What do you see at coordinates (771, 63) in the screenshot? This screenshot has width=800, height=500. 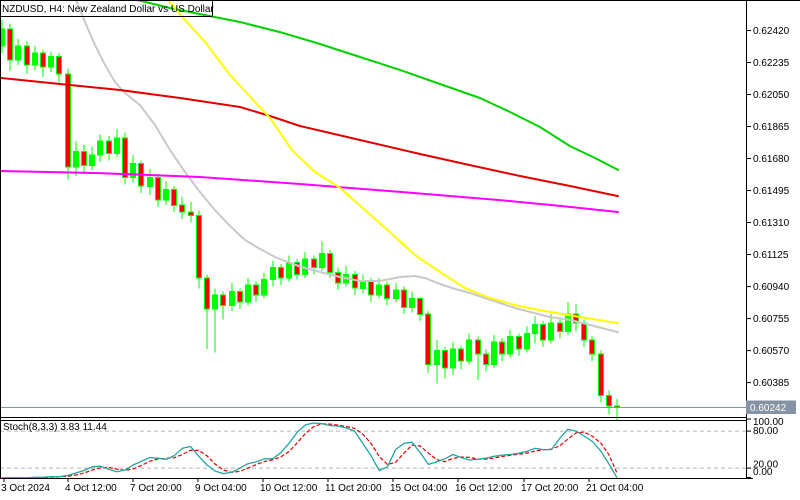 I see `price-axis-label: 0.62235` at bounding box center [771, 63].